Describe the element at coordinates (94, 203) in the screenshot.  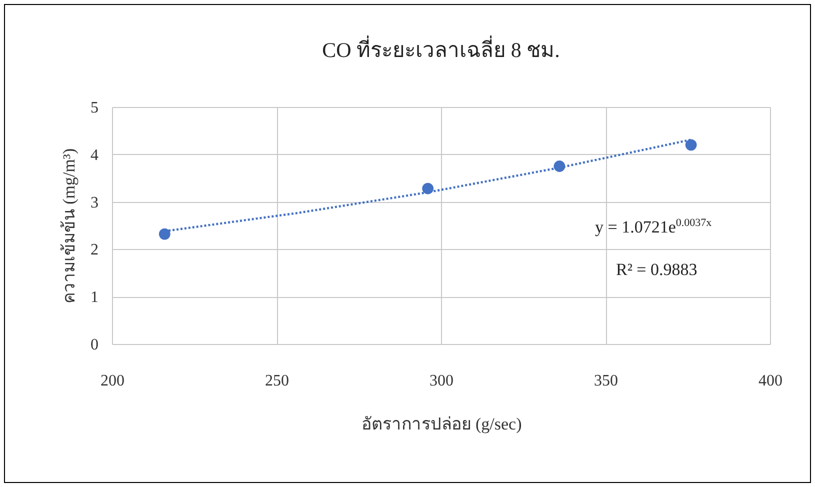
I see `y-tick-label: 3` at that location.